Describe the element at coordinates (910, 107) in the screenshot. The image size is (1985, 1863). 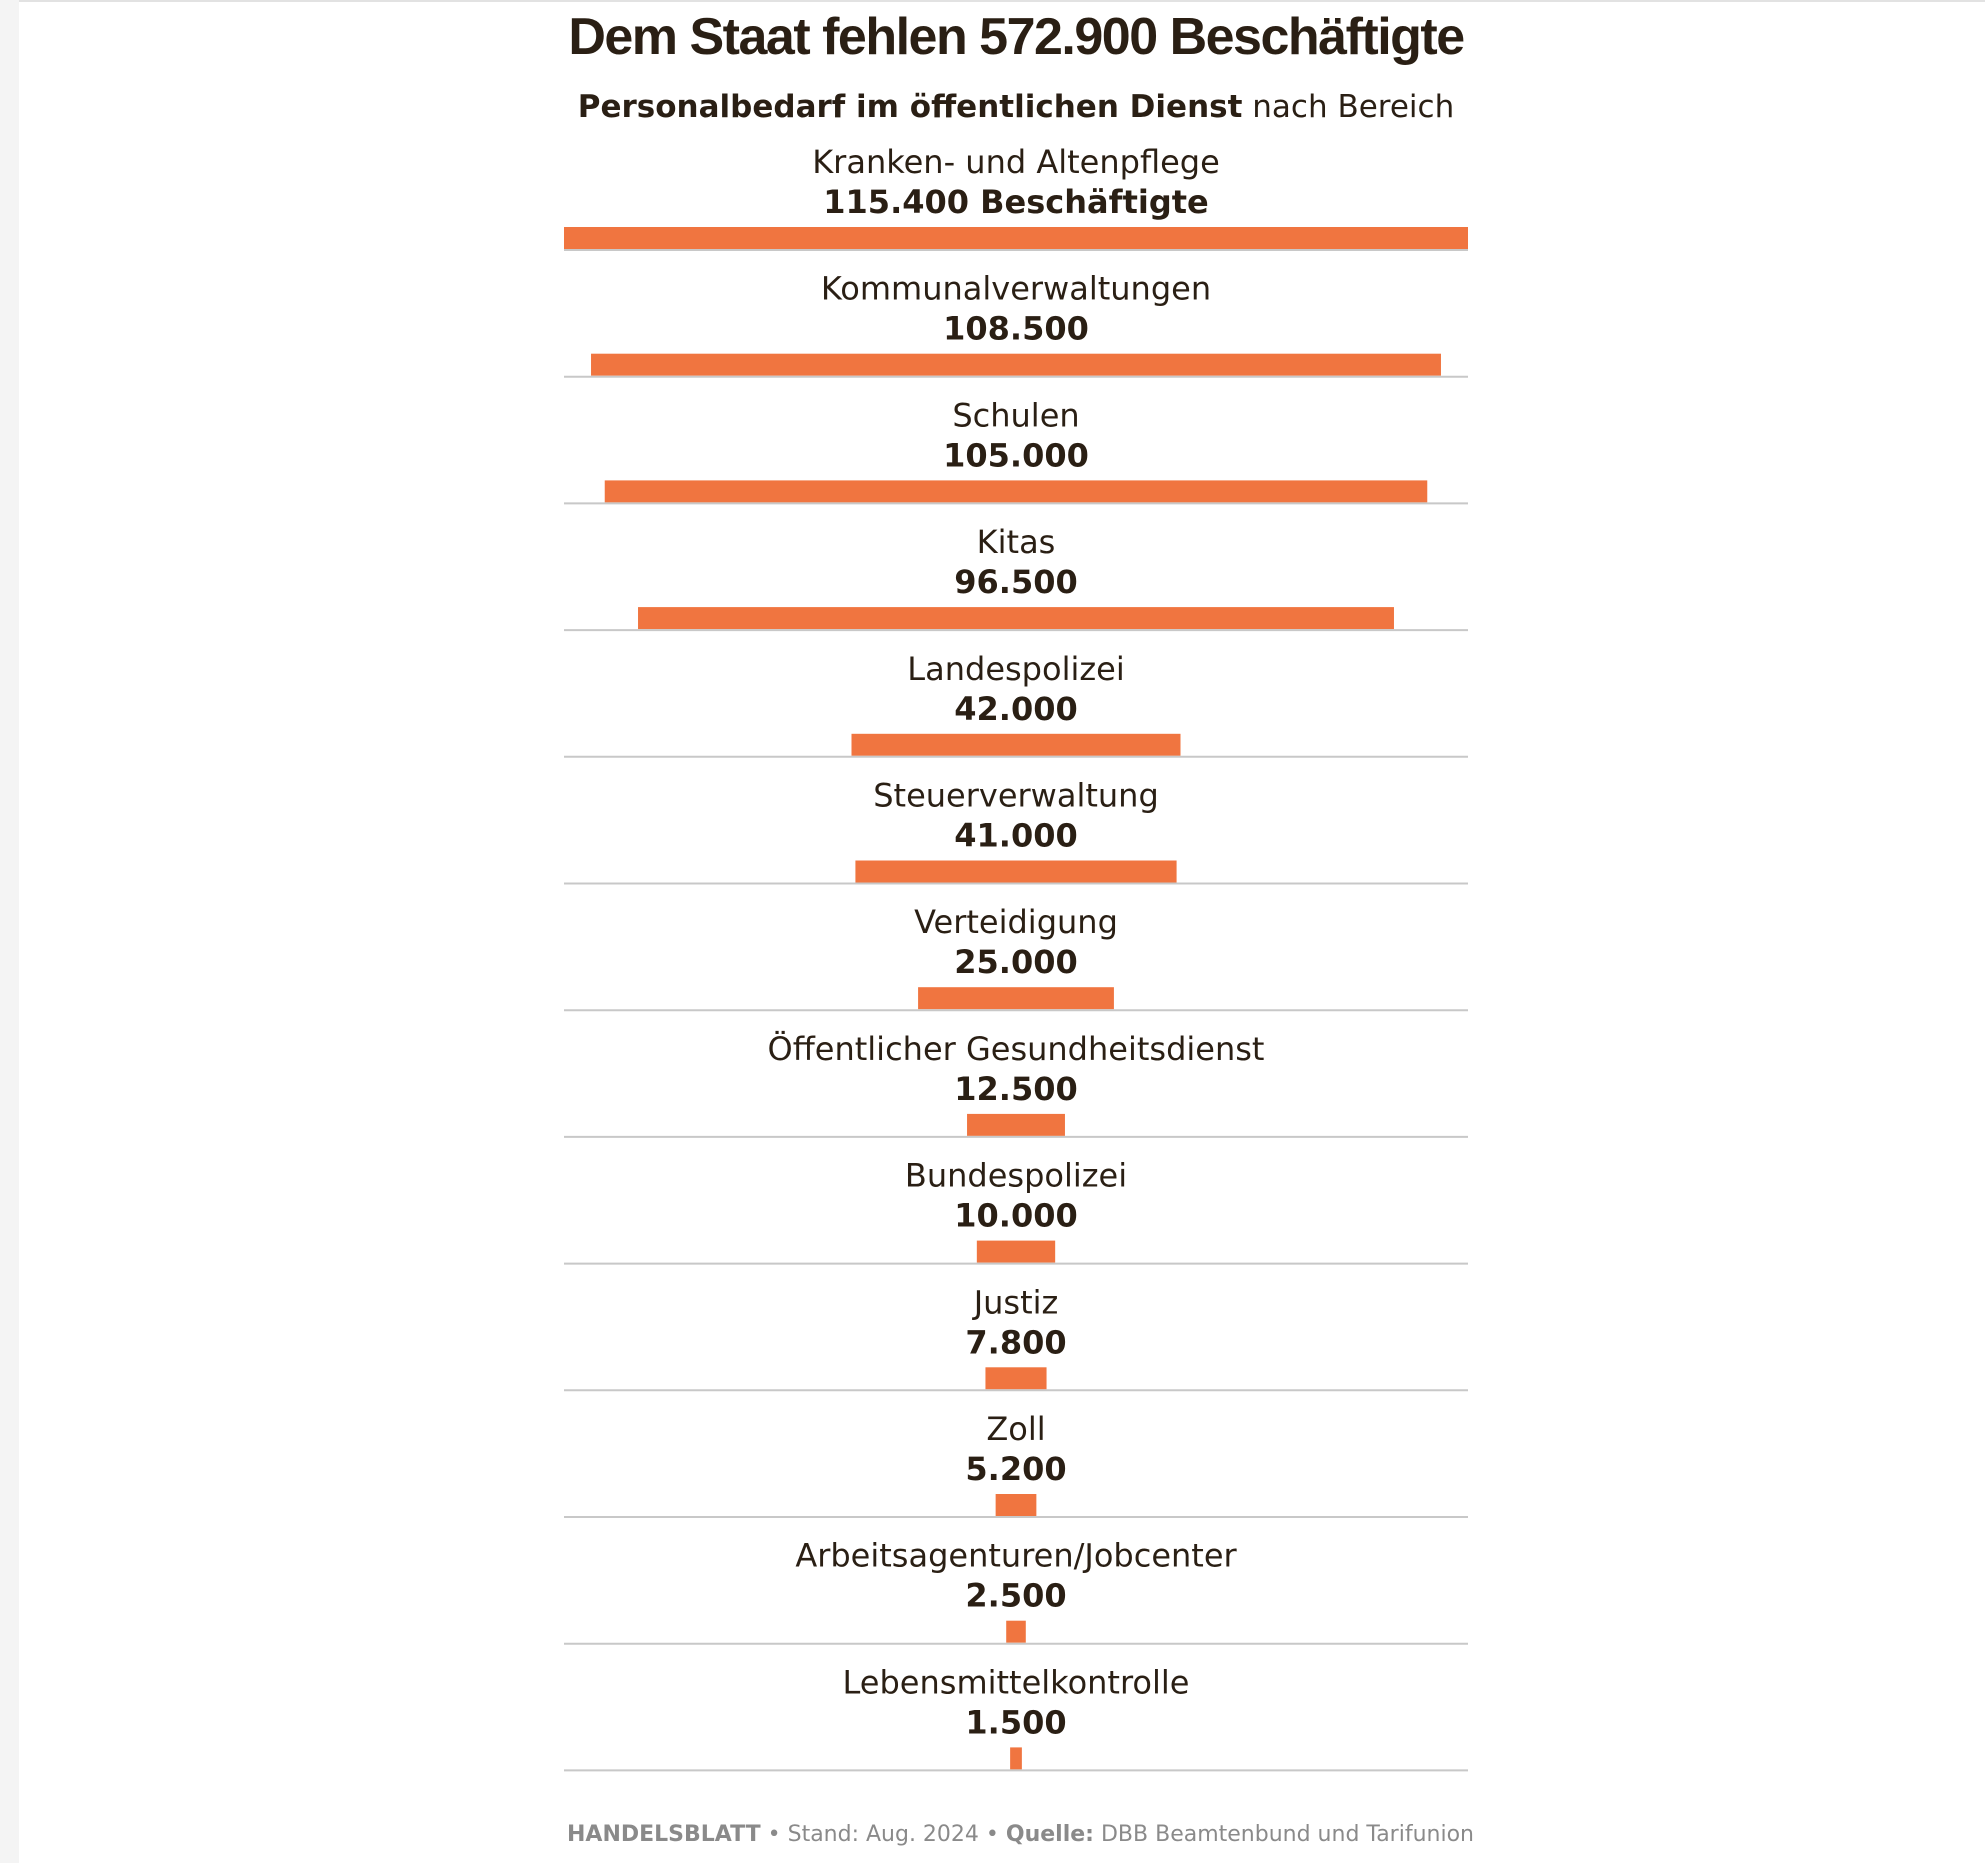
I see `chart-subtitle-bold: Personalbedarf im öffentlichen Dienst` at that location.